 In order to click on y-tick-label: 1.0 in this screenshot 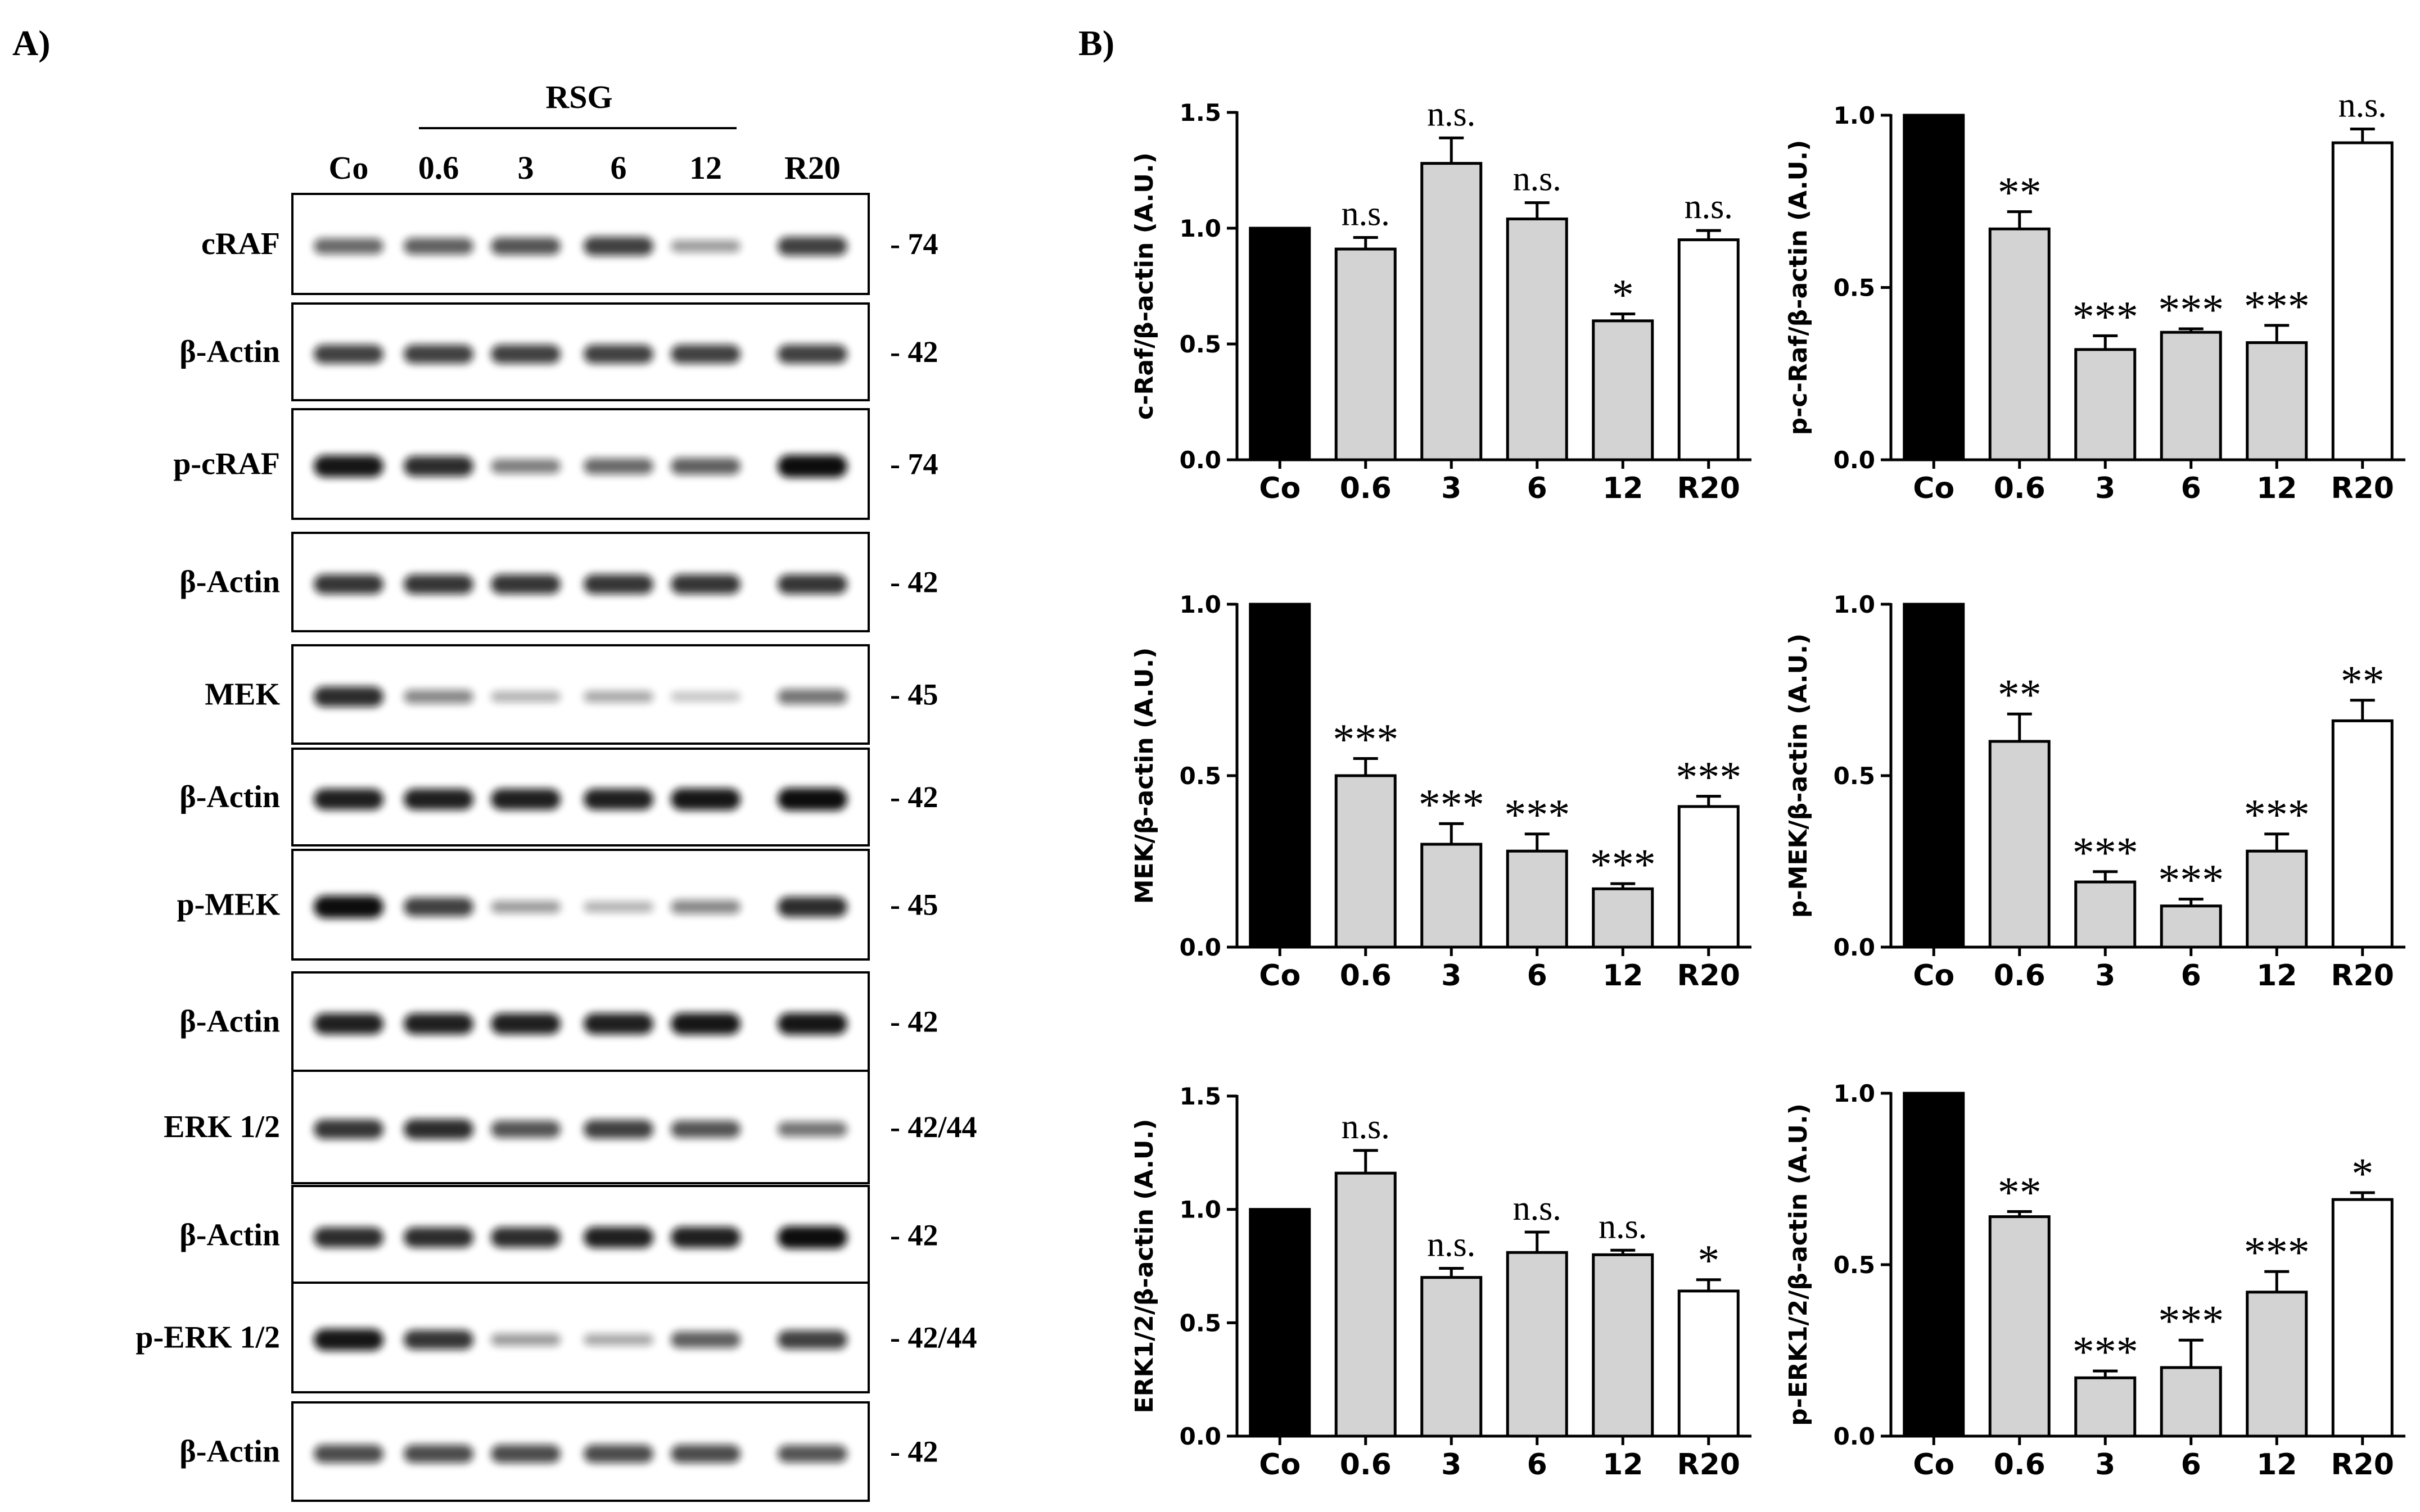, I will do `click(1200, 604)`.